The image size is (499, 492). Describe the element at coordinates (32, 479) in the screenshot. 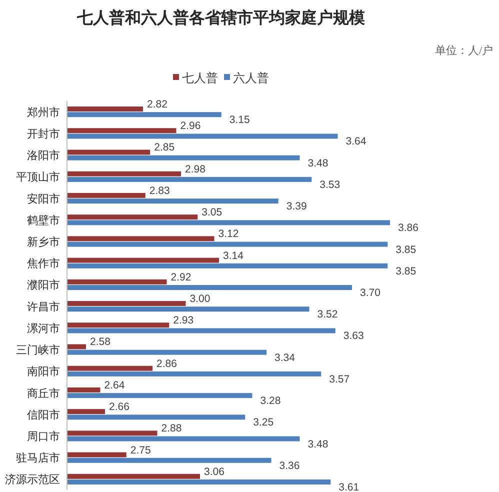

I see `y-tick-label: 济源示范区` at that location.